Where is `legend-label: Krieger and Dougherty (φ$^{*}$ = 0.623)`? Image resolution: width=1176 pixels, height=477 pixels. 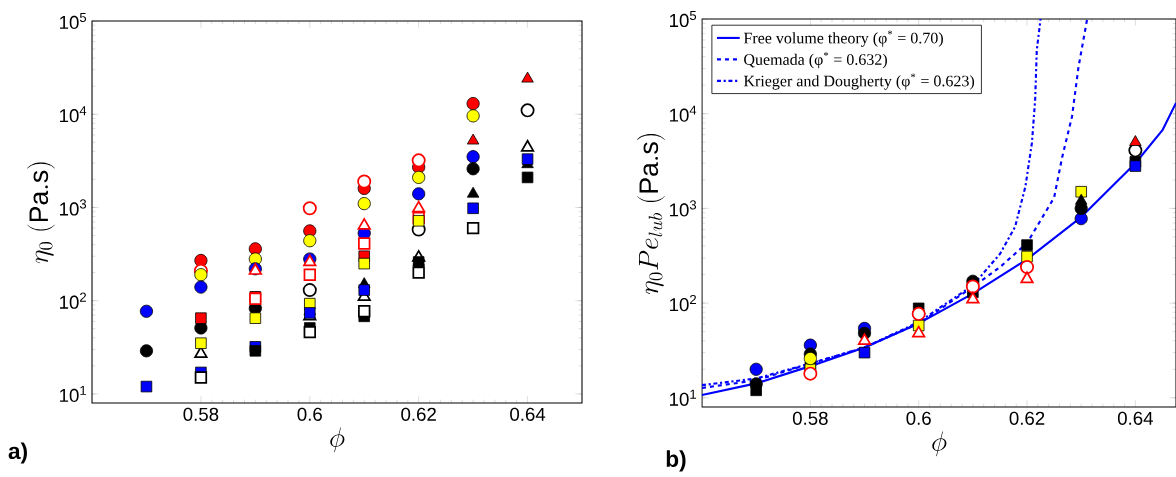 legend-label: Krieger and Dougherty (φ$^{*}$ = 0.623) is located at coordinates (859, 81).